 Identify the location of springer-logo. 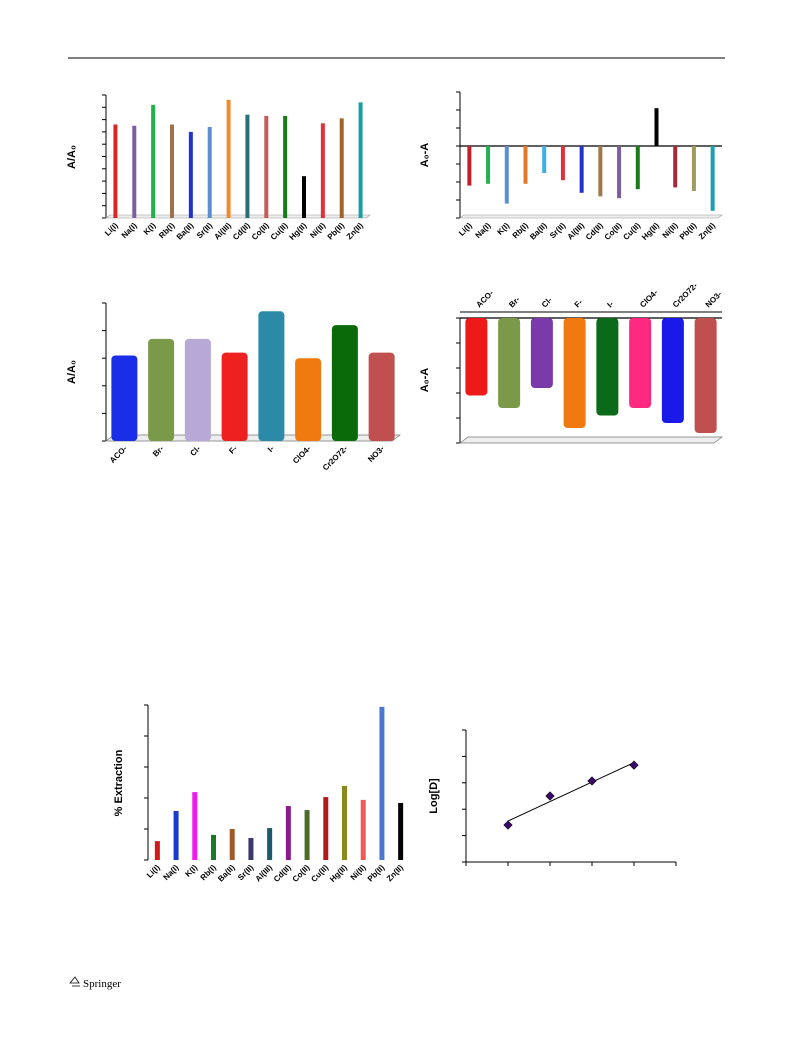
(74, 981).